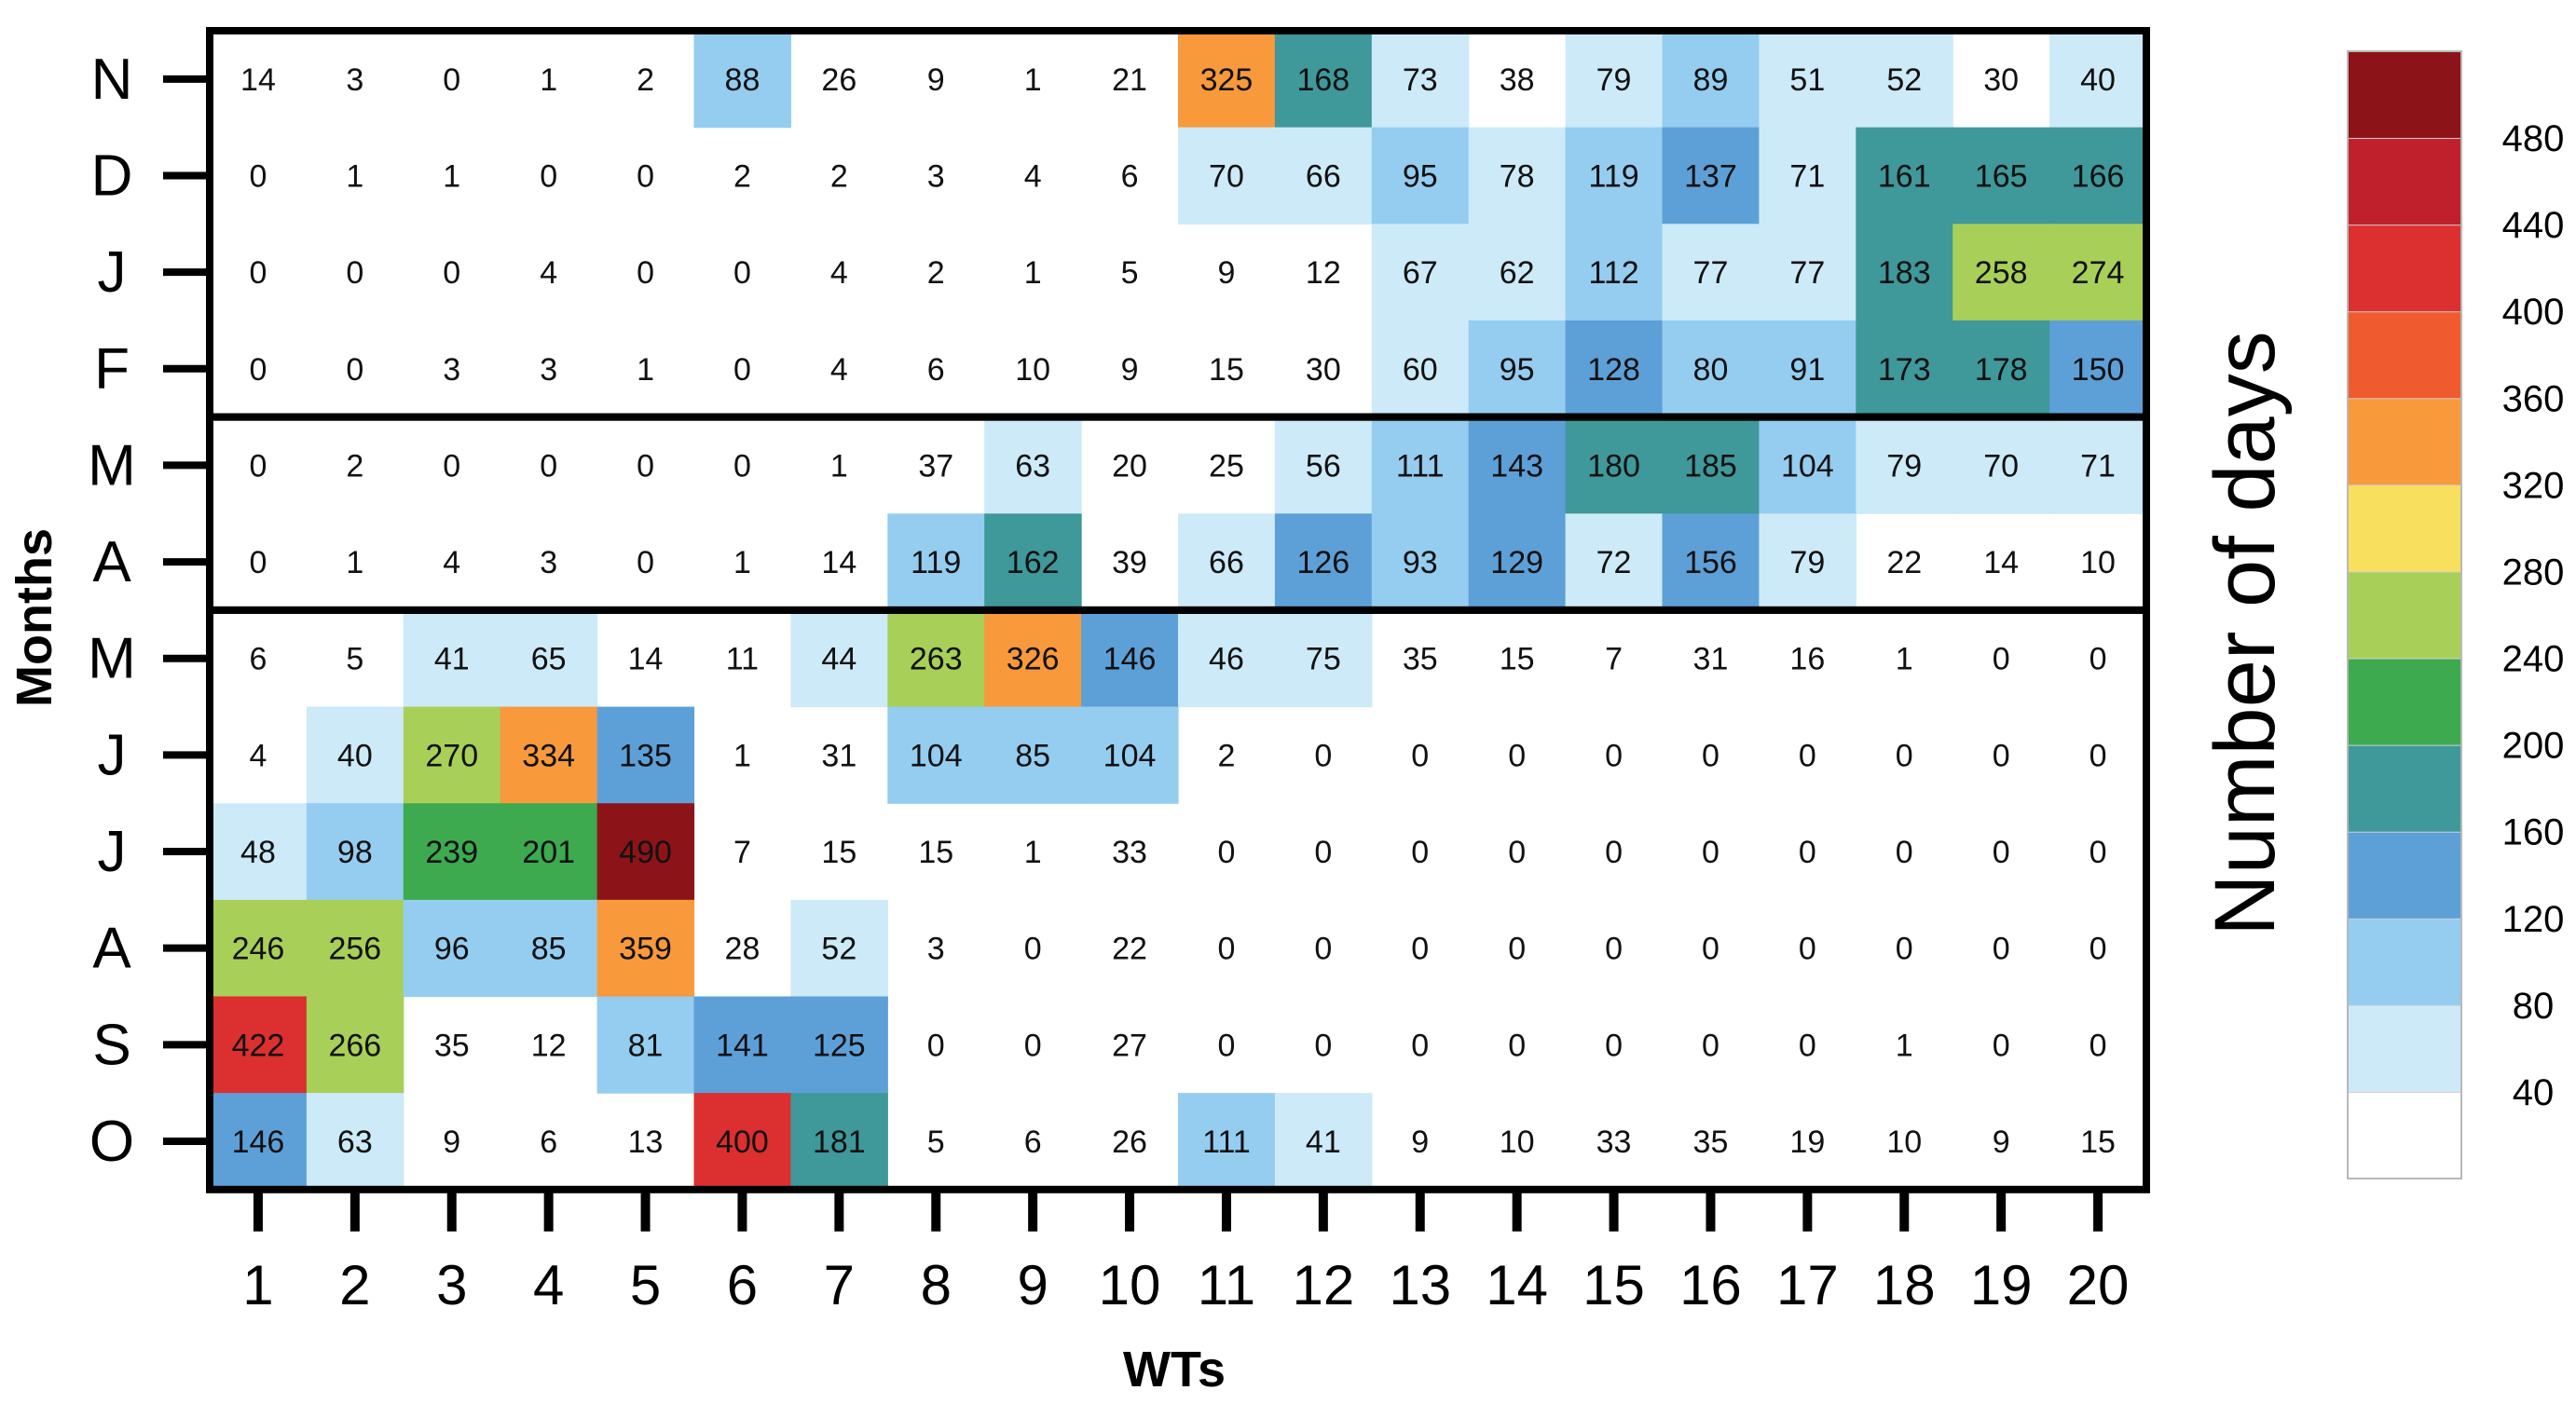 This screenshot has height=1404, width=2576. What do you see at coordinates (742, 853) in the screenshot?
I see `cell-value-label: 7` at bounding box center [742, 853].